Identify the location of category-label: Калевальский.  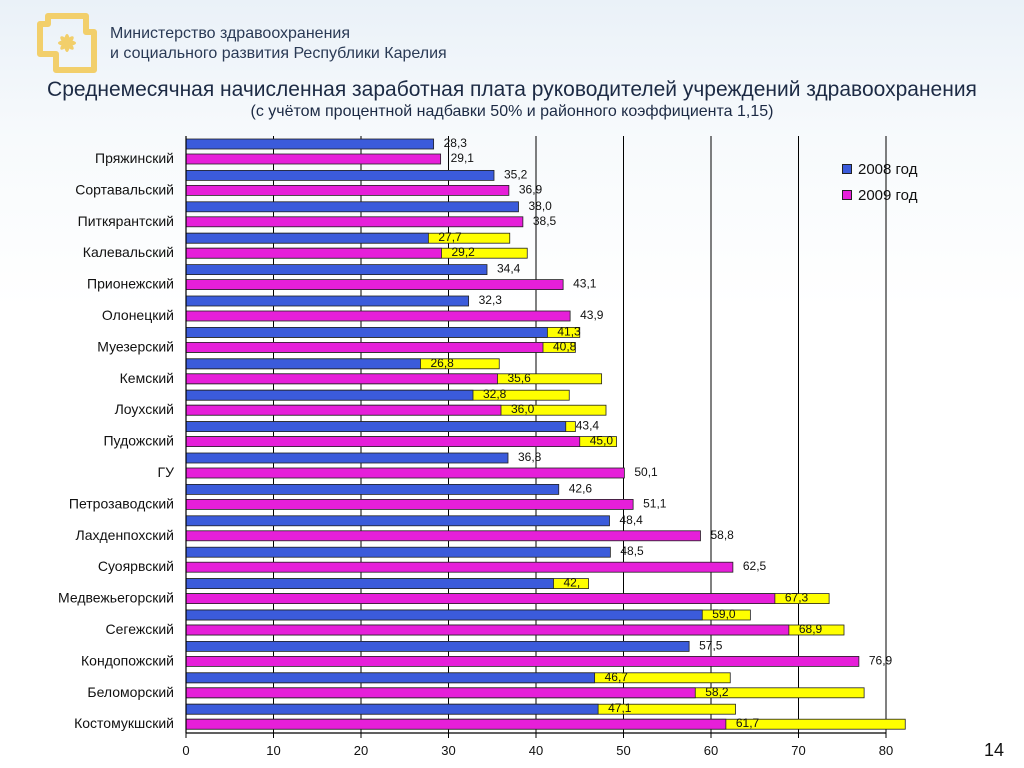
(128, 252).